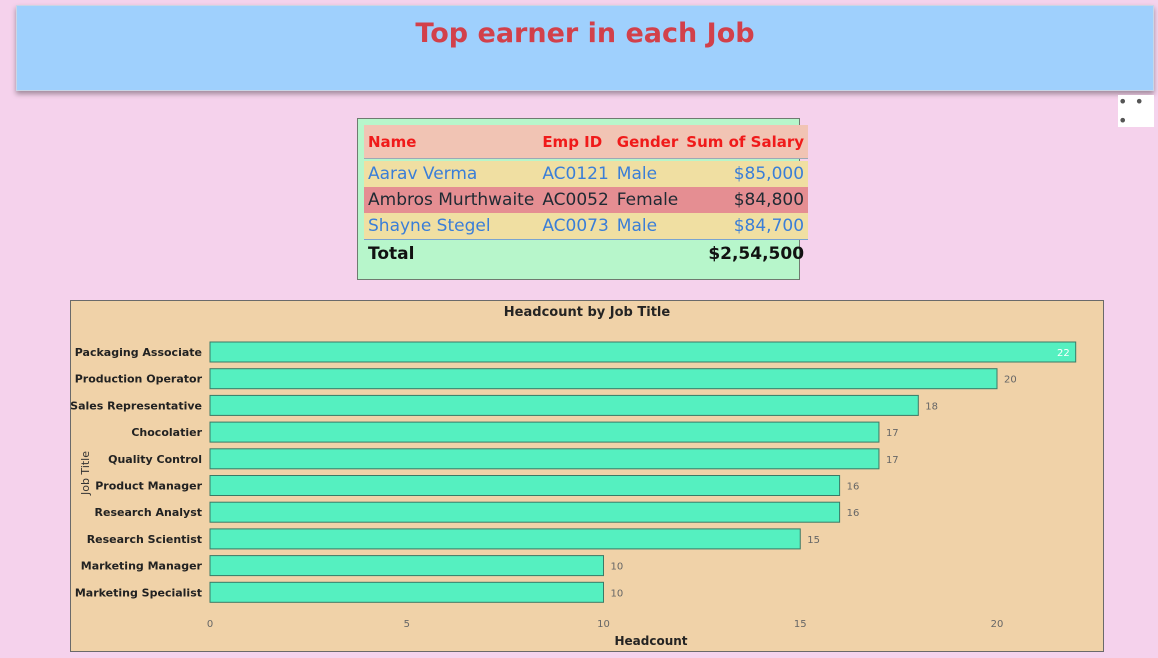  Describe the element at coordinates (148, 486) in the screenshot. I see `y-tick-label: Product Manager` at that location.